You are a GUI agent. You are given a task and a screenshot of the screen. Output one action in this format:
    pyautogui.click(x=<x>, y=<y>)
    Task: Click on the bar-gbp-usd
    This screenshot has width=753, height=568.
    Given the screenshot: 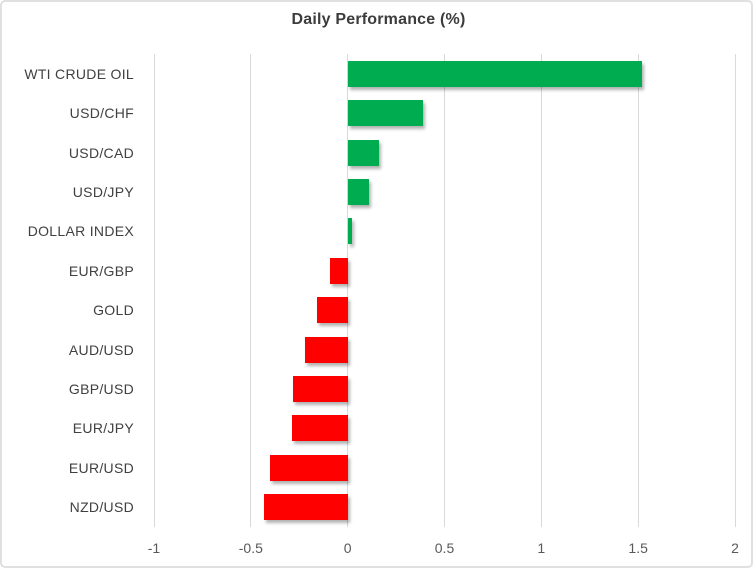 What is the action you would take?
    pyautogui.click(x=320, y=389)
    